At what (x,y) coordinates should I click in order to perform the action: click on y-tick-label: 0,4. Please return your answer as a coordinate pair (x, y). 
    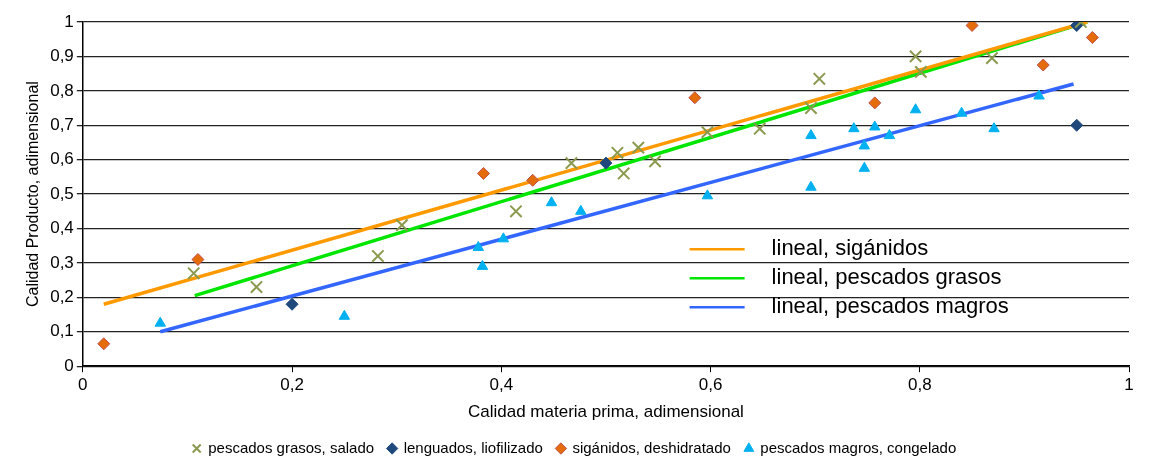
    Looking at the image, I should click on (62, 228).